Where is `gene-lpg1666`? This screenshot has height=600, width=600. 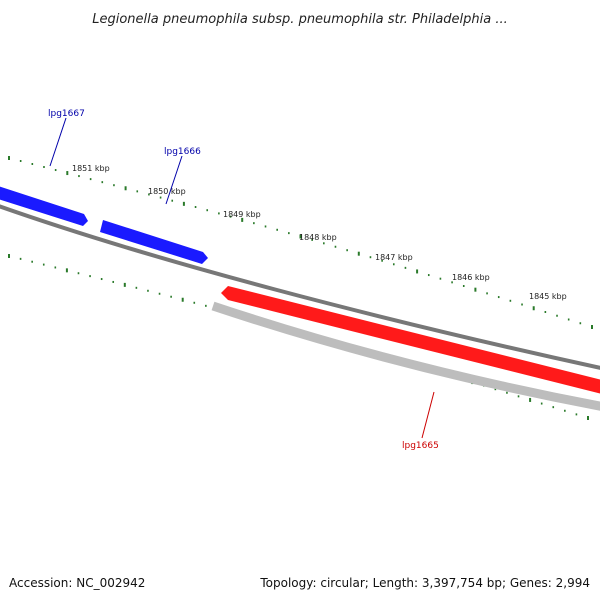
gene-lpg1666 is located at coordinates (154, 242).